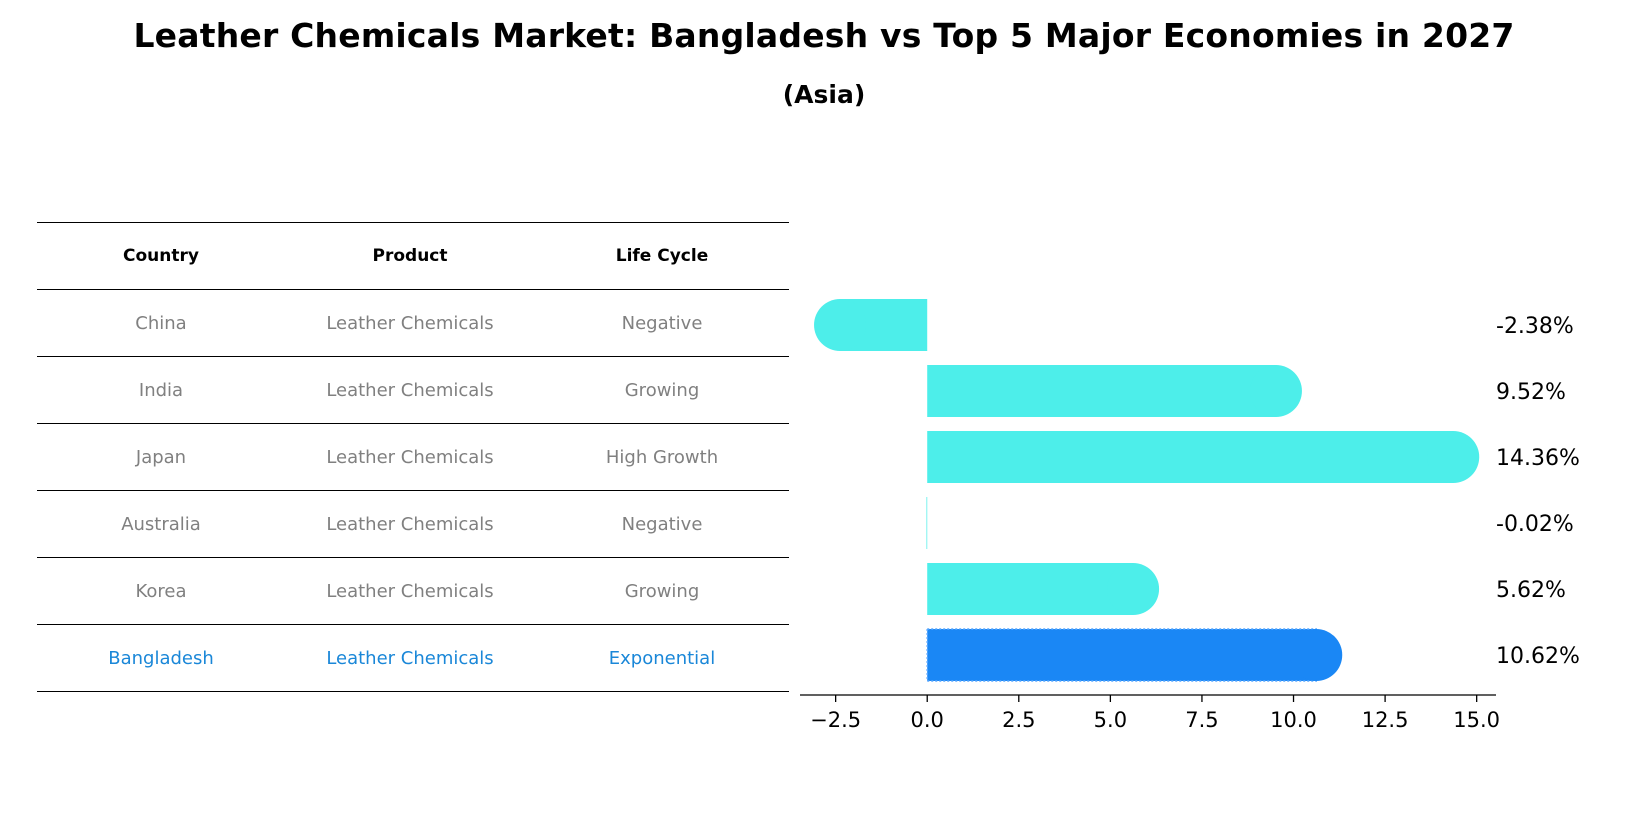 Image resolution: width=1648 pixels, height=823 pixels. I want to click on cell-country: India, so click(161, 390).